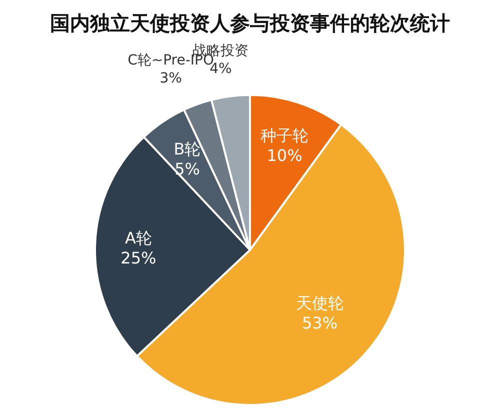 This screenshot has height=414, width=500. Describe the element at coordinates (138, 258) in the screenshot. I see `data-label: 25%` at that location.